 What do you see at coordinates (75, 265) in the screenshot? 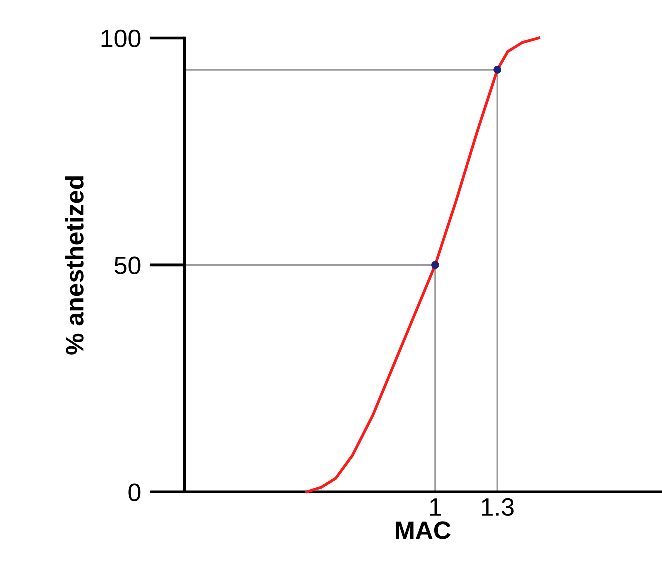
I see `y-axis-title: % anesthetized` at bounding box center [75, 265].